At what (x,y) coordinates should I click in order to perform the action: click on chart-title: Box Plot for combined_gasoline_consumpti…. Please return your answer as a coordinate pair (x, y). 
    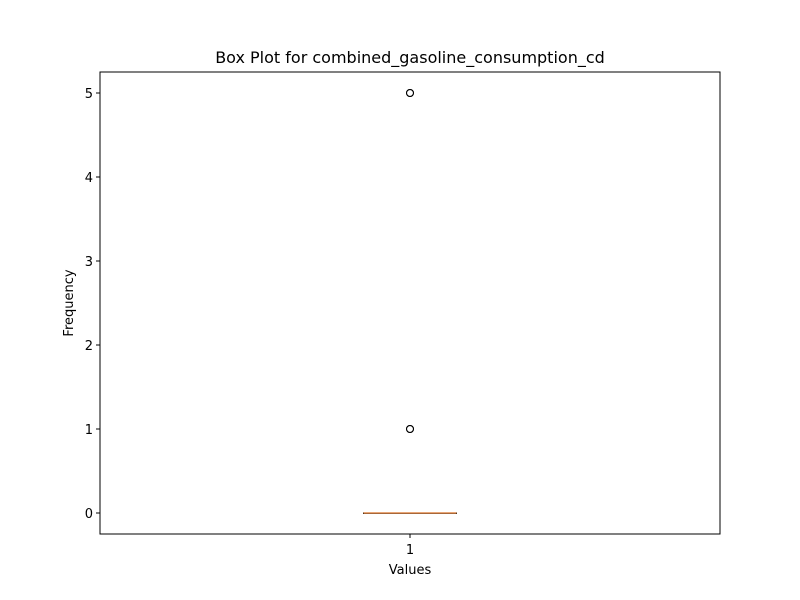
    Looking at the image, I should click on (410, 58).